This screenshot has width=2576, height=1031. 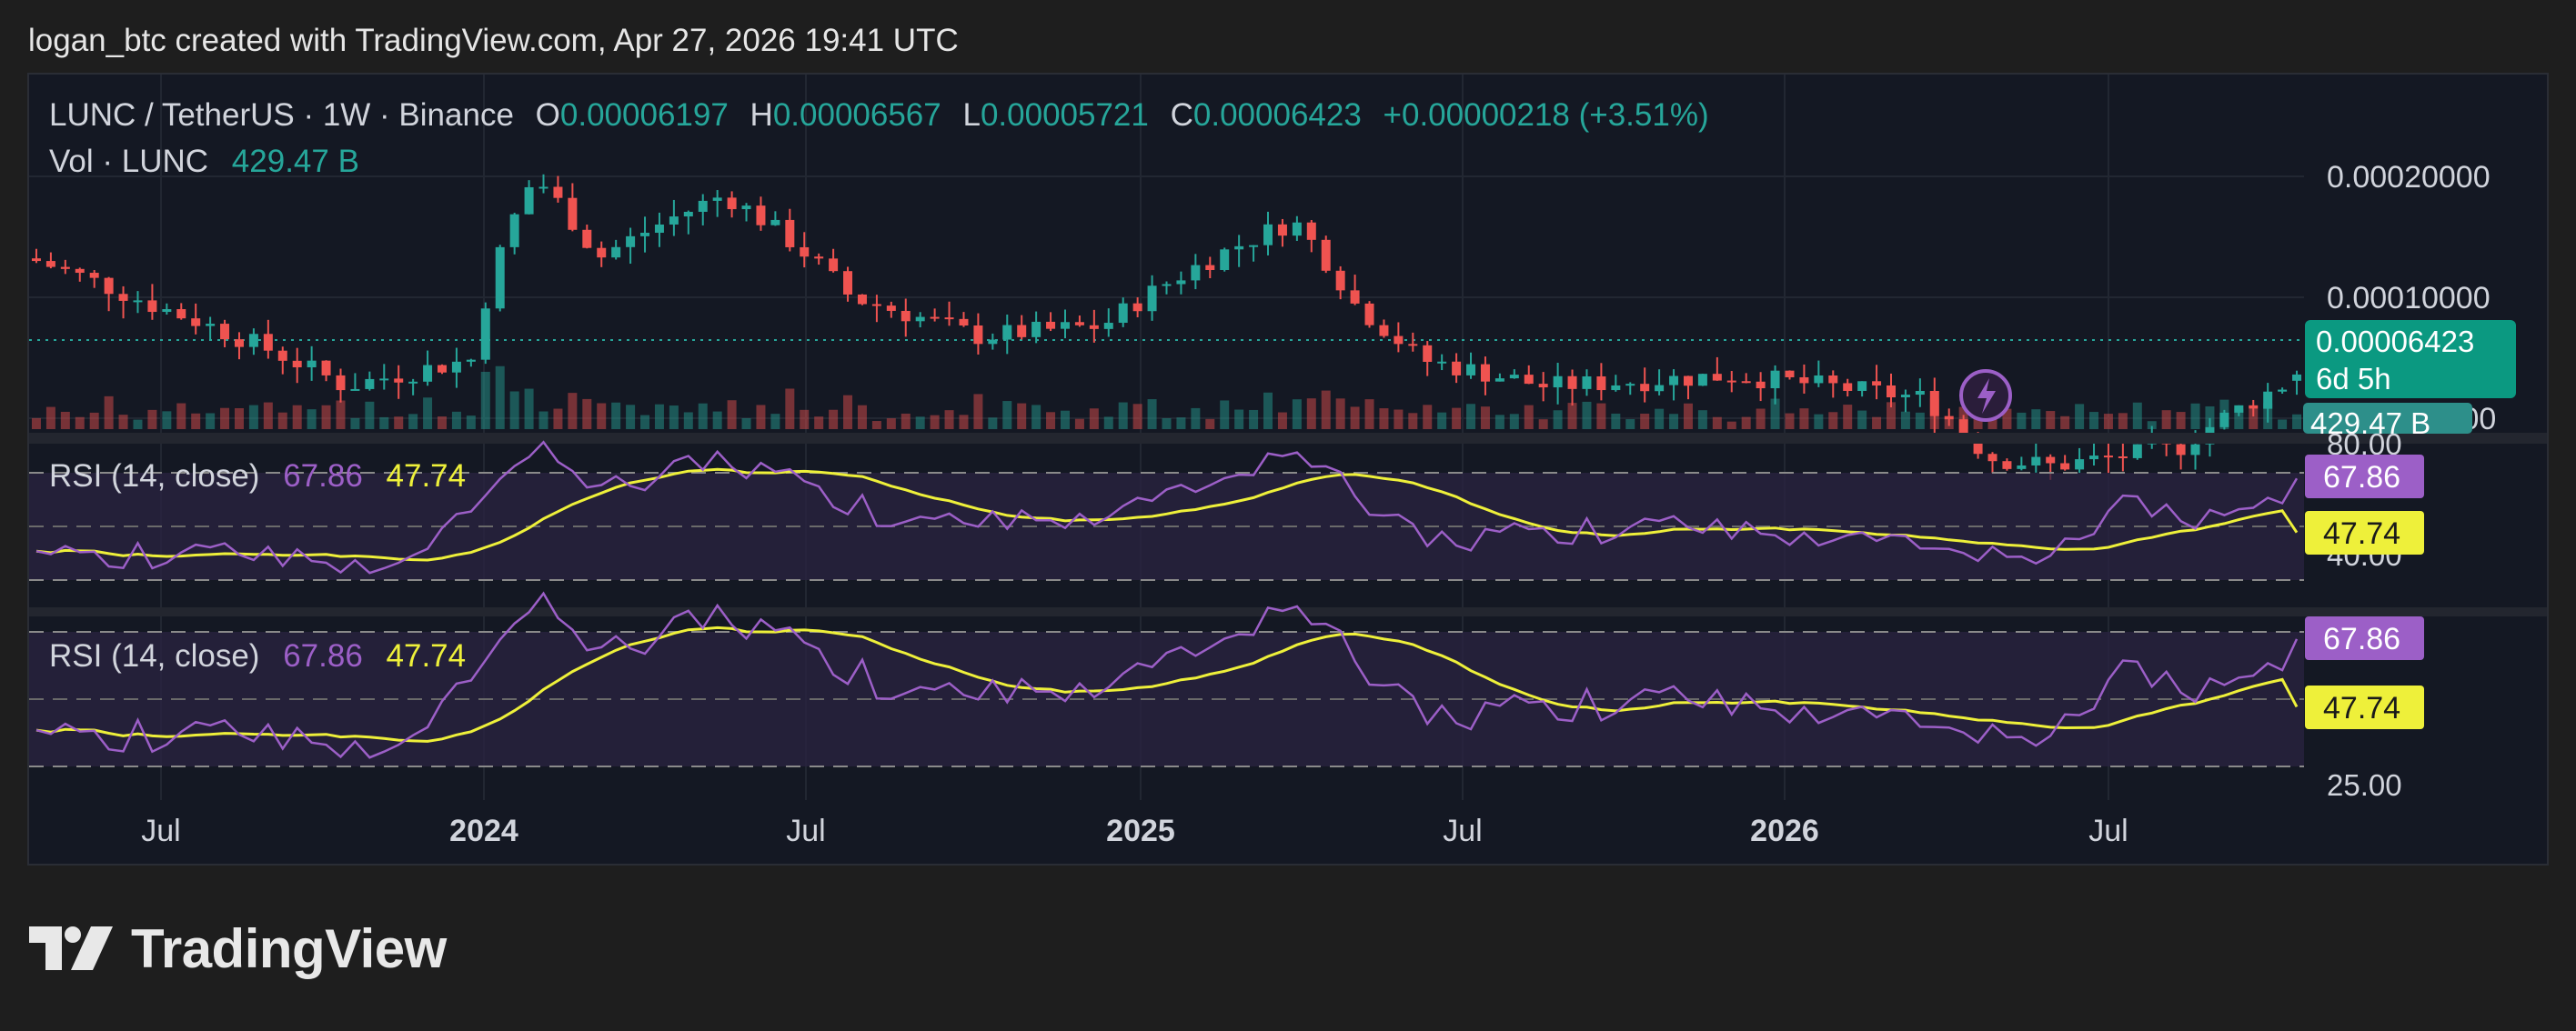 I want to click on tradingview-logo: TradingView, so click(x=238, y=948).